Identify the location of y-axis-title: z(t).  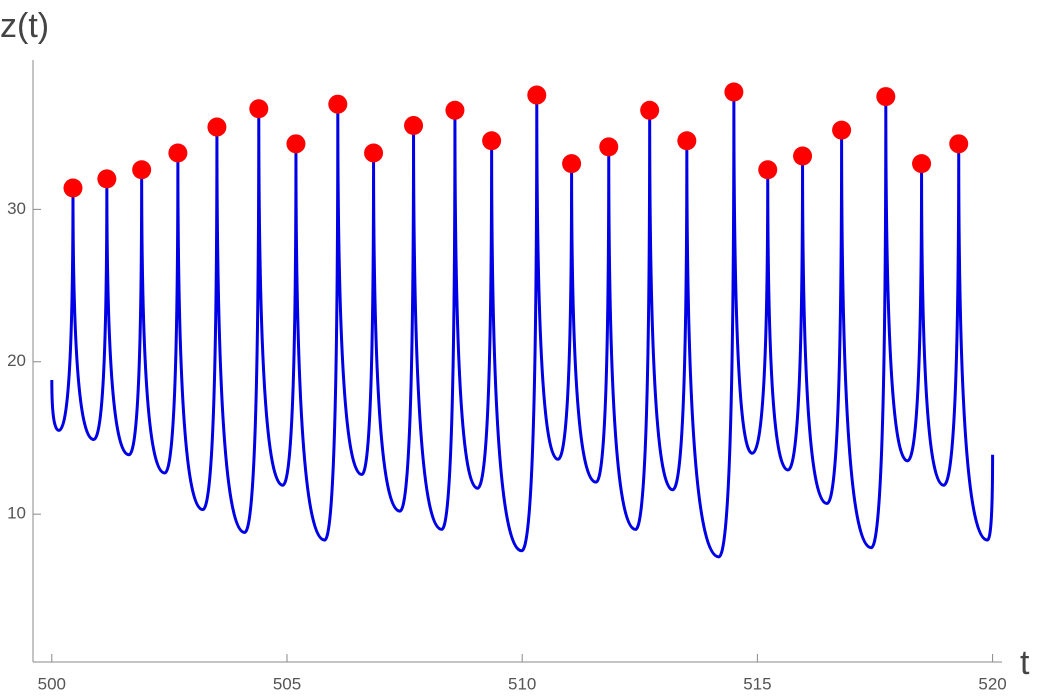
(24, 26).